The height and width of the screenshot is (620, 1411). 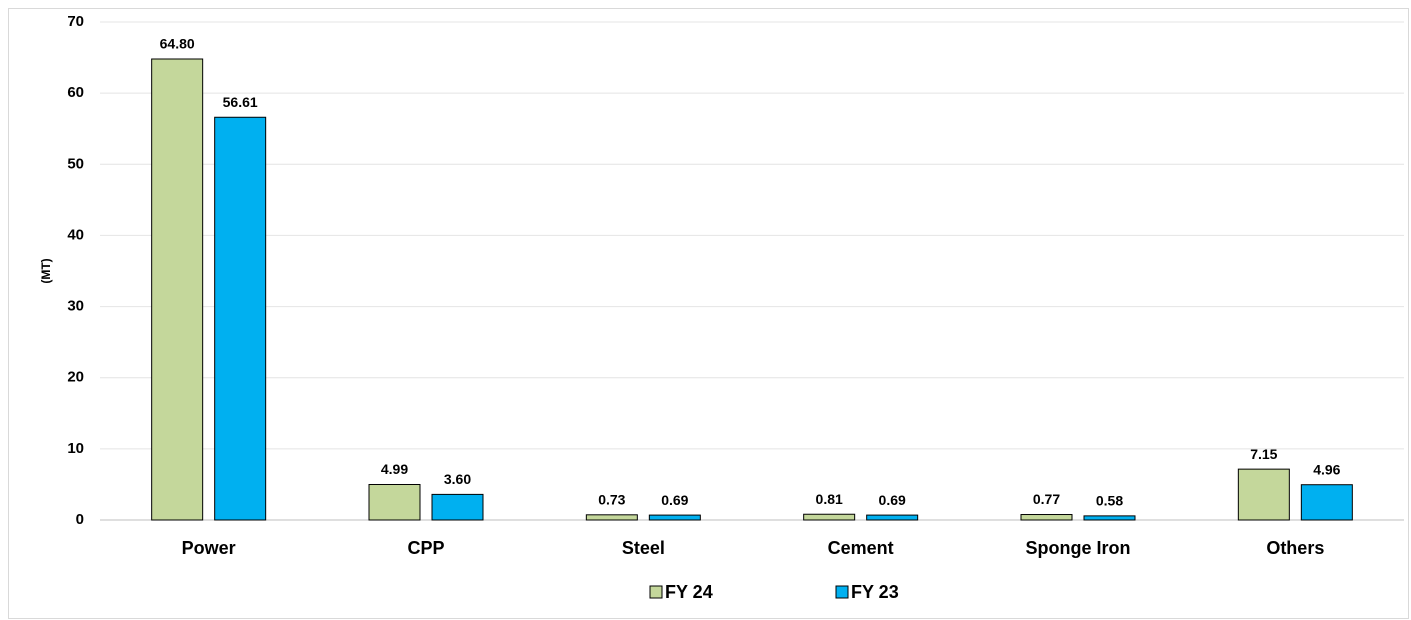 What do you see at coordinates (1295, 548) in the screenshot?
I see `x-tick-label: Others` at bounding box center [1295, 548].